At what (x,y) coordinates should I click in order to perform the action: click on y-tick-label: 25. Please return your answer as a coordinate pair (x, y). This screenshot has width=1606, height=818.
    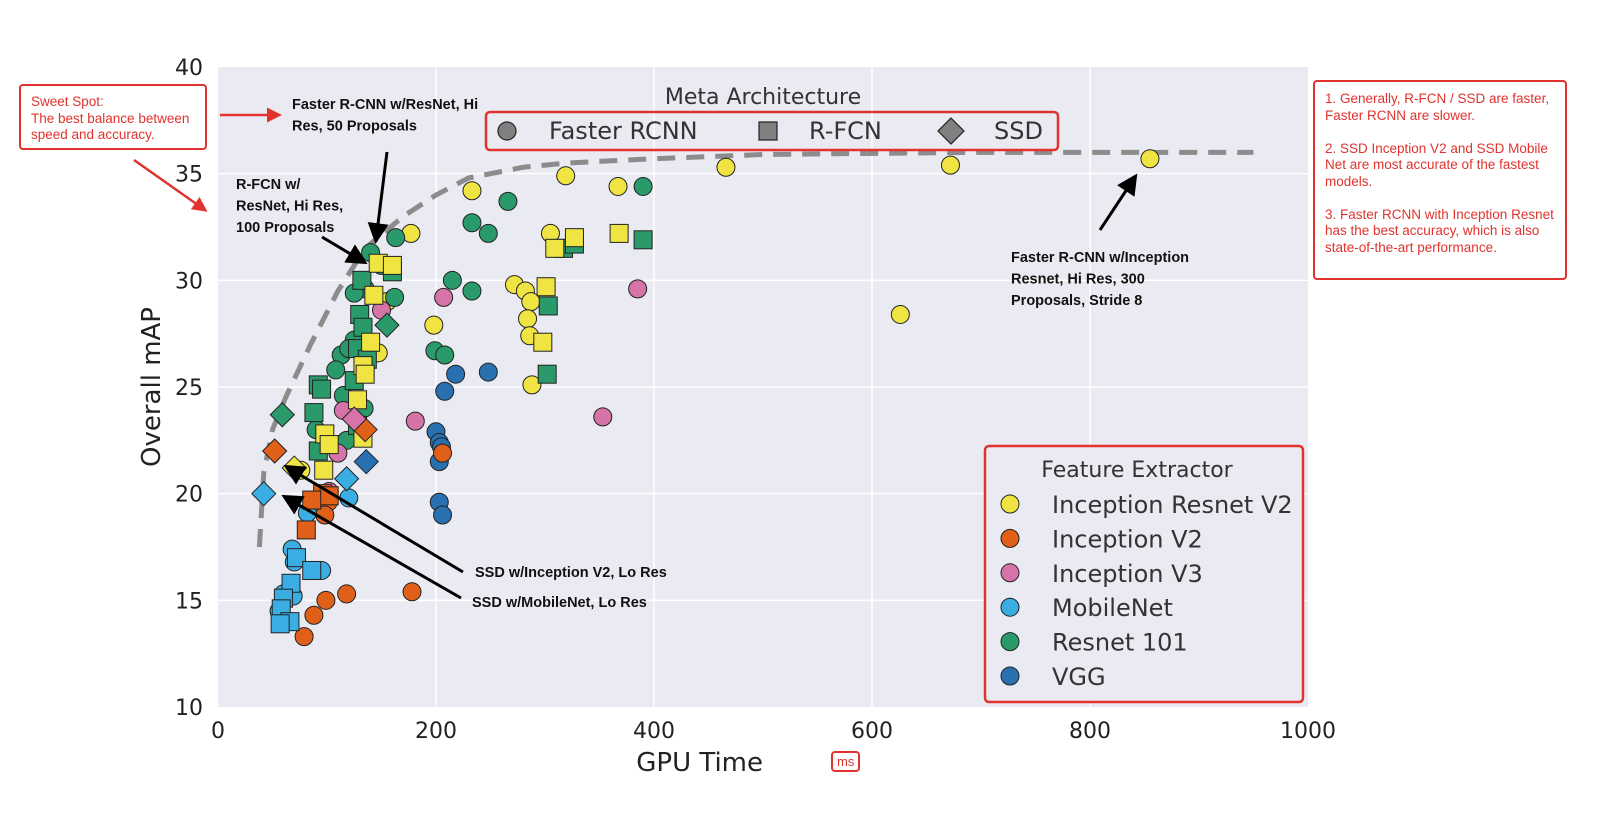
    Looking at the image, I should click on (189, 388).